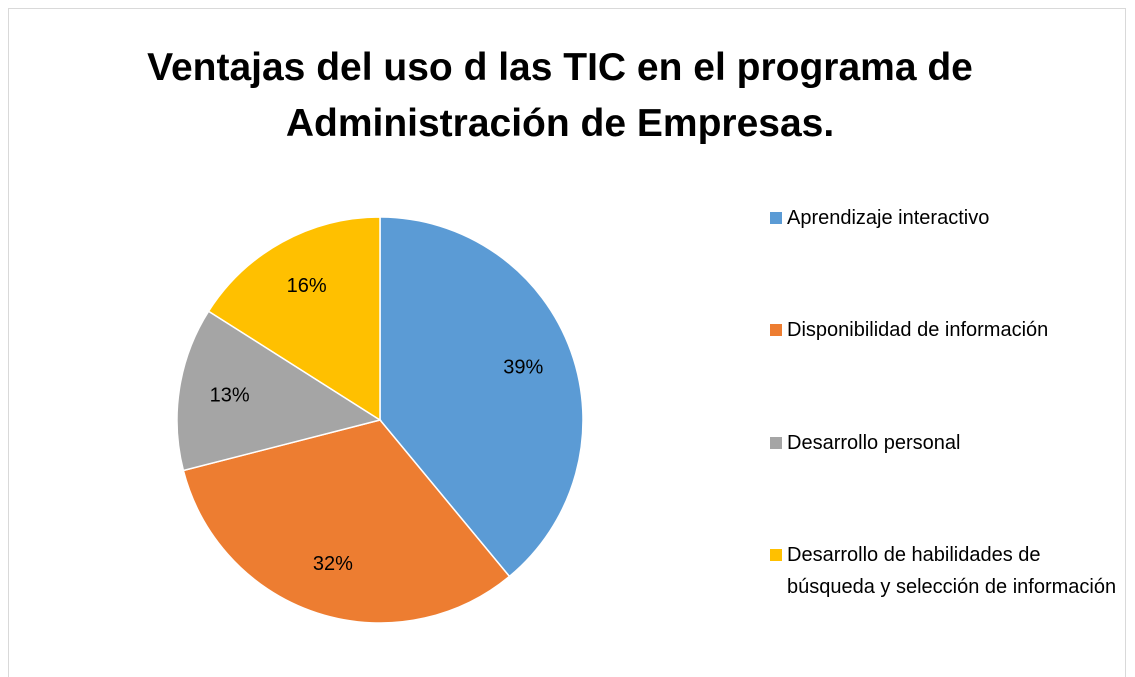  Describe the element at coordinates (874, 443) in the screenshot. I see `legend-label: Desarrollo personal` at that location.